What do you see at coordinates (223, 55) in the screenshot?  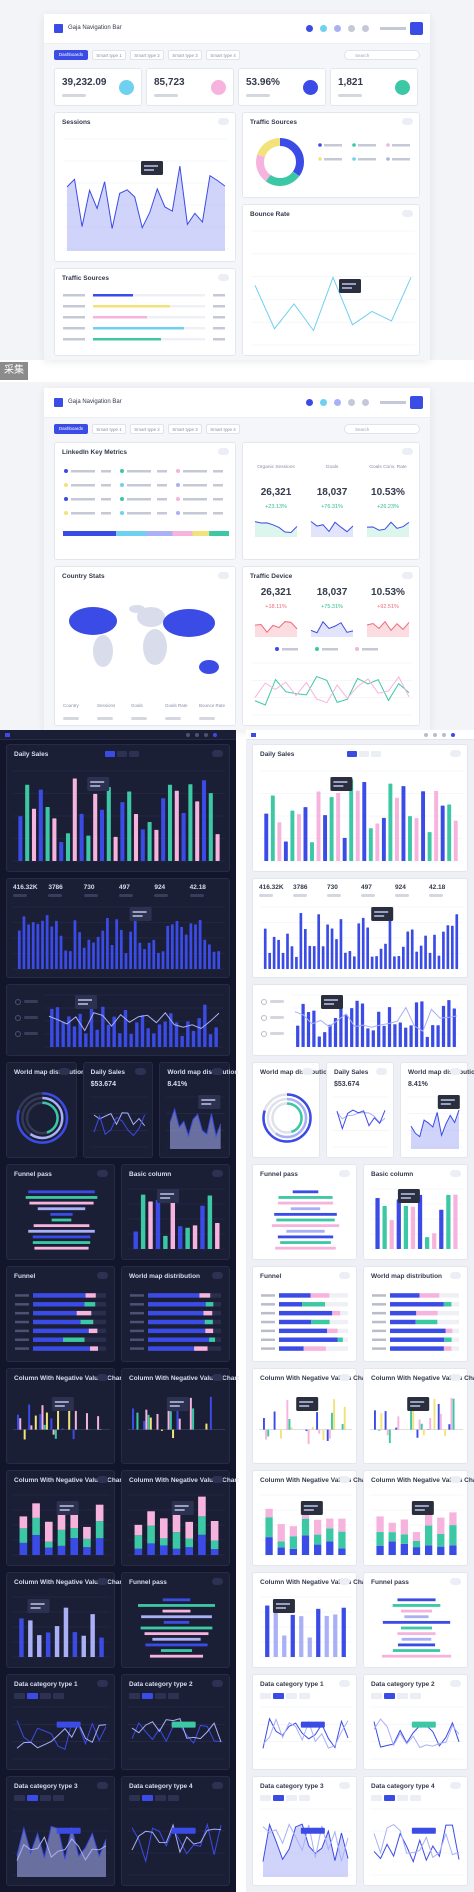 I see `nav-tab: Smart type 4` at bounding box center [223, 55].